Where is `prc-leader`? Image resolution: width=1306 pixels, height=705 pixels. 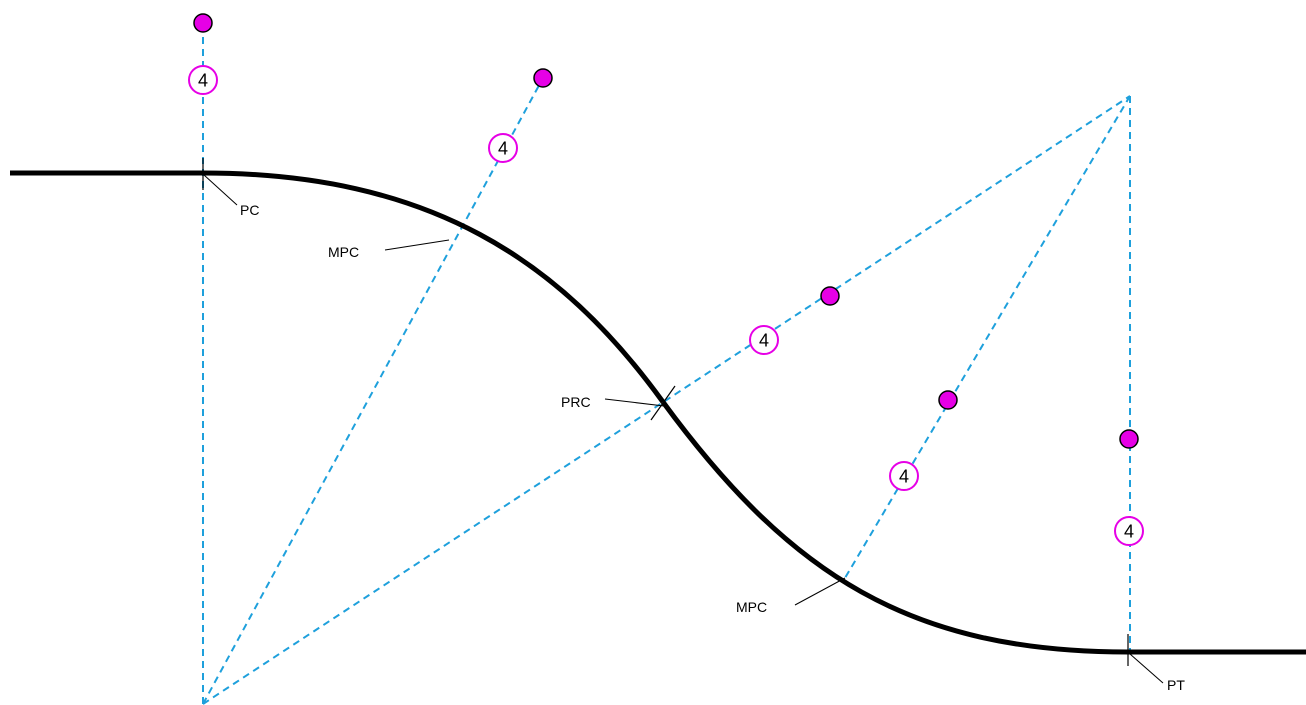
prc-leader is located at coordinates (634, 402).